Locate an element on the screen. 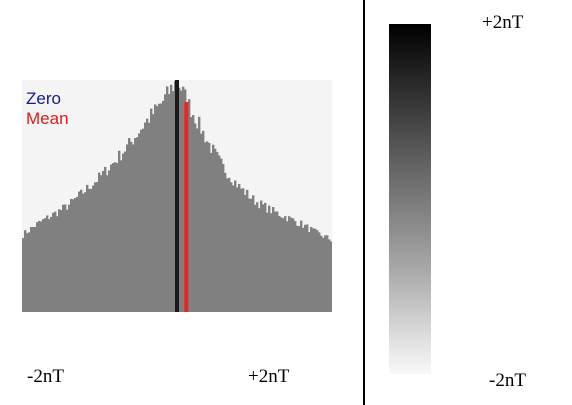 Image resolution: width=572 pixels, height=405 pixels. colorbar-max-label: +2nT is located at coordinates (503, 22).